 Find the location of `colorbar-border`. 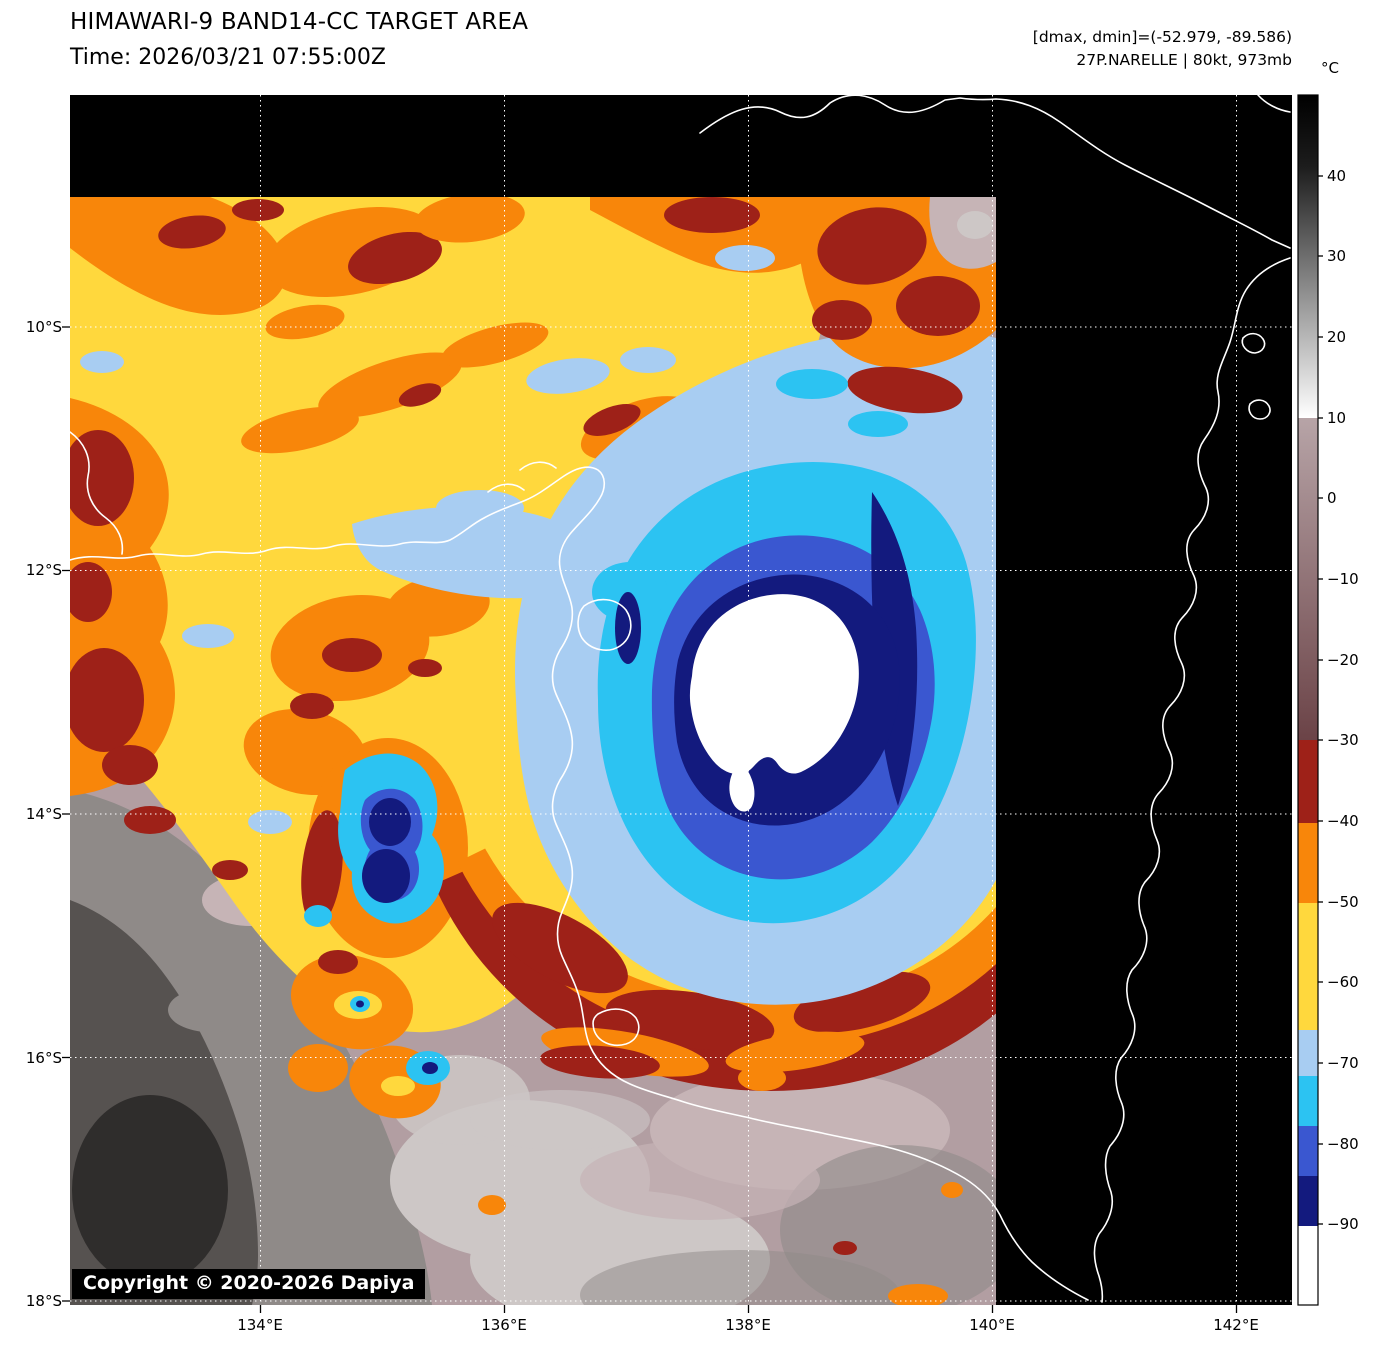

colorbar-border is located at coordinates (1308, 700).